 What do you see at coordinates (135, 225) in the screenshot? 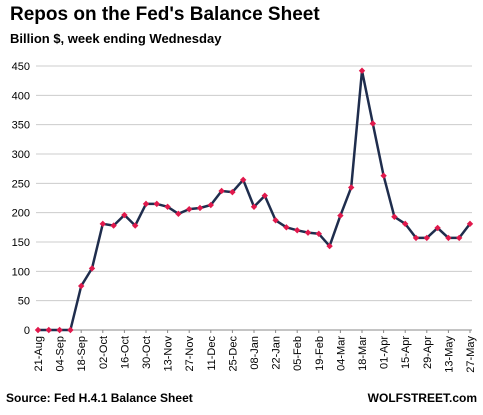
I see `data-point-23-Oct` at bounding box center [135, 225].